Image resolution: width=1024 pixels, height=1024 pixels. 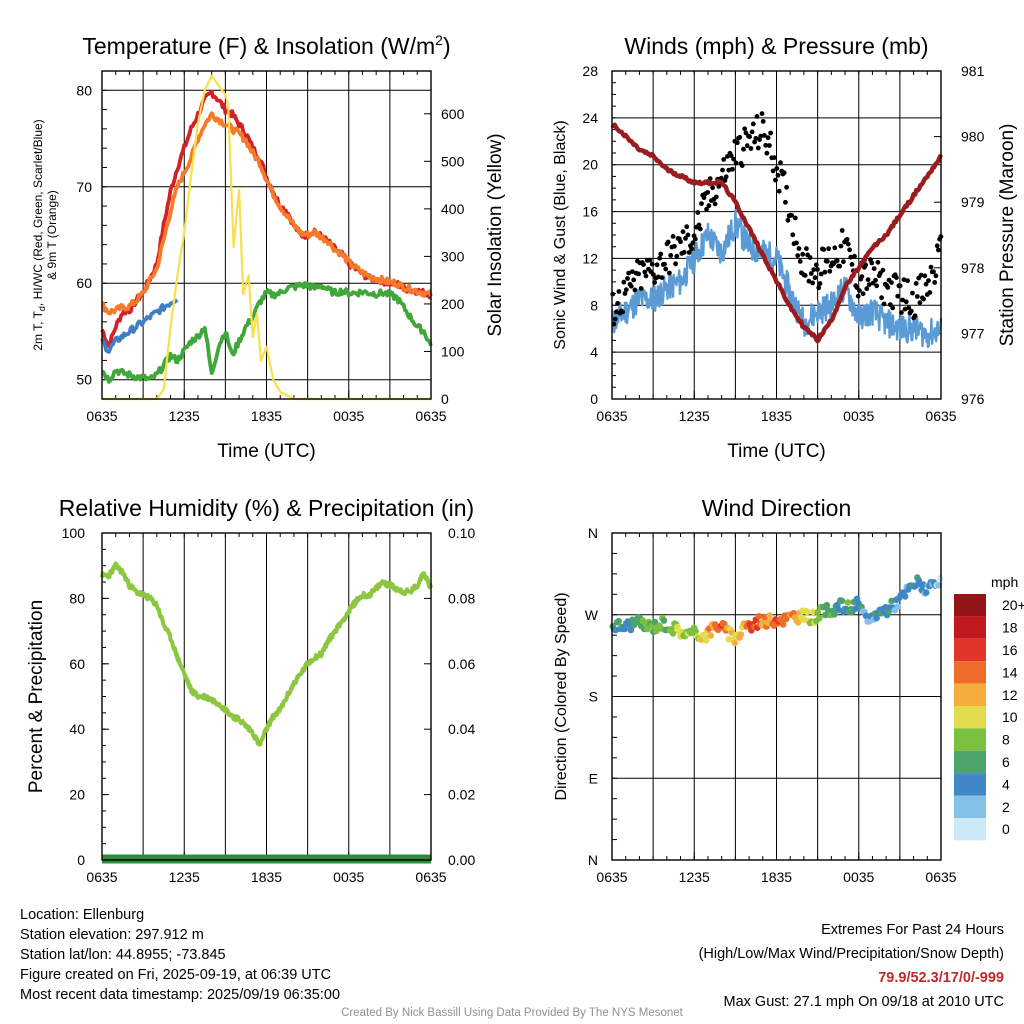 What do you see at coordinates (1004, 582) in the screenshot?
I see `colorbar-unit: mph` at bounding box center [1004, 582].